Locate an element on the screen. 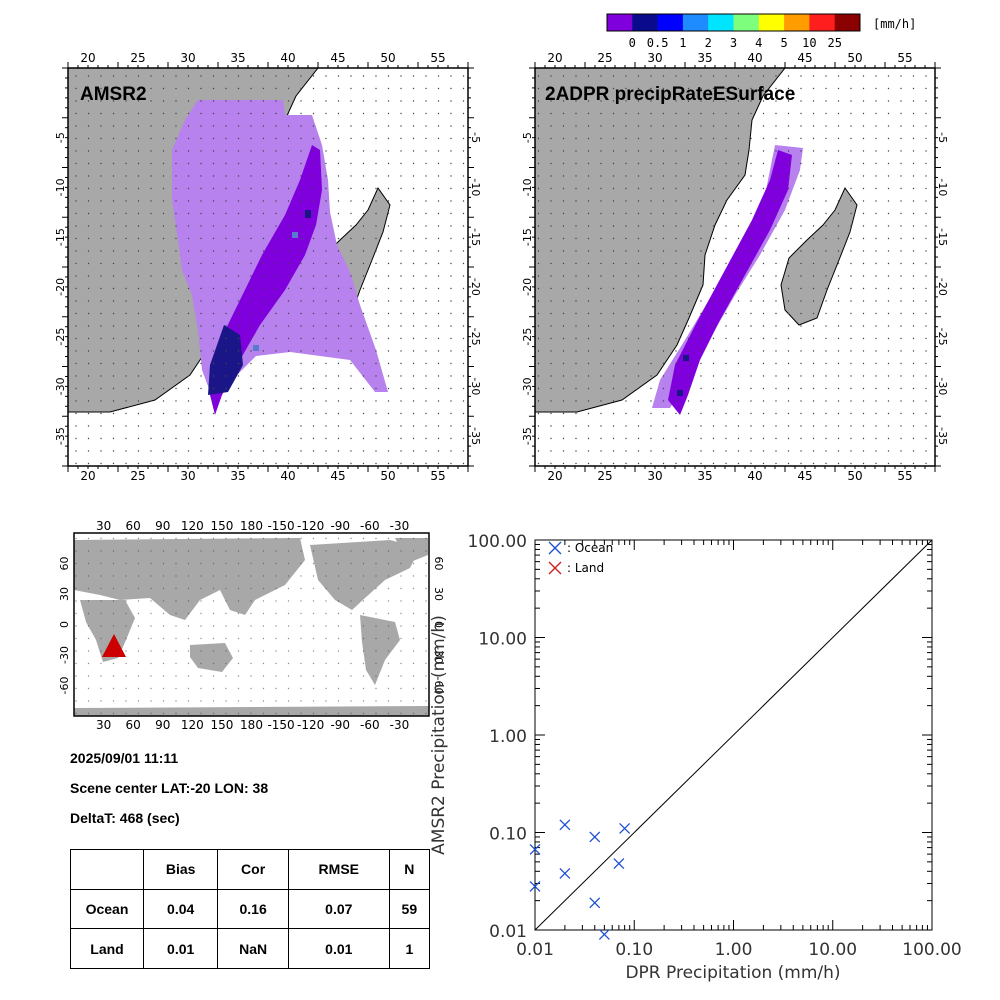  rmse-value: 0.07 is located at coordinates (338, 909).